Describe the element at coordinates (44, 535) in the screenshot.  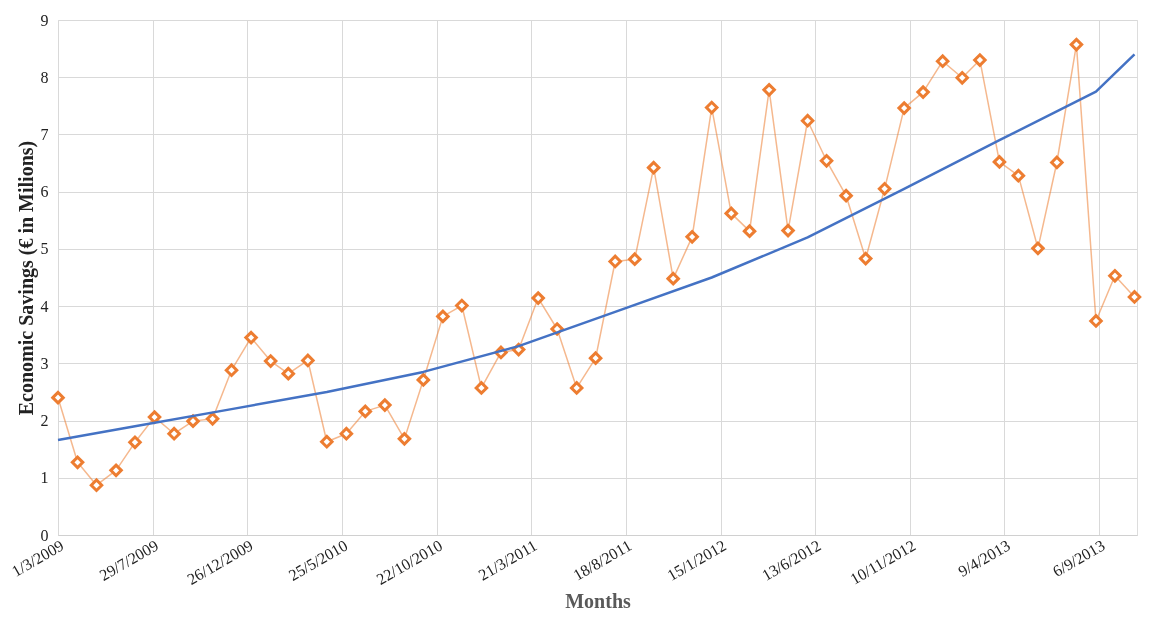
I see `y-tick-label: 0` at that location.